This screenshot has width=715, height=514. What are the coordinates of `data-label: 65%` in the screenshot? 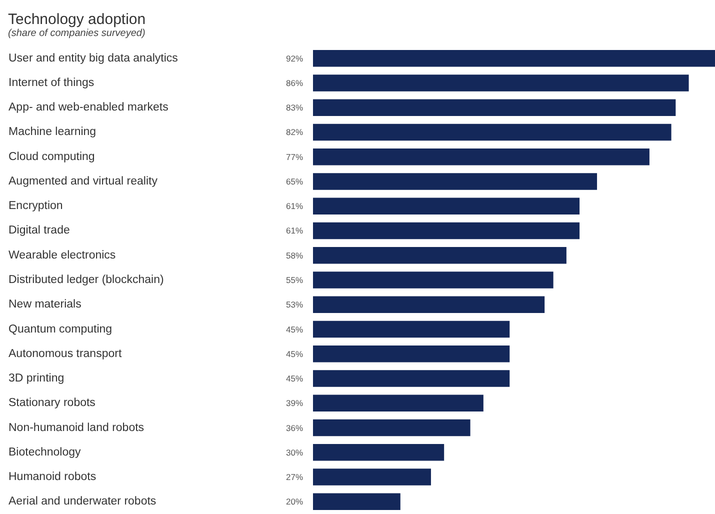 It's located at (295, 181).